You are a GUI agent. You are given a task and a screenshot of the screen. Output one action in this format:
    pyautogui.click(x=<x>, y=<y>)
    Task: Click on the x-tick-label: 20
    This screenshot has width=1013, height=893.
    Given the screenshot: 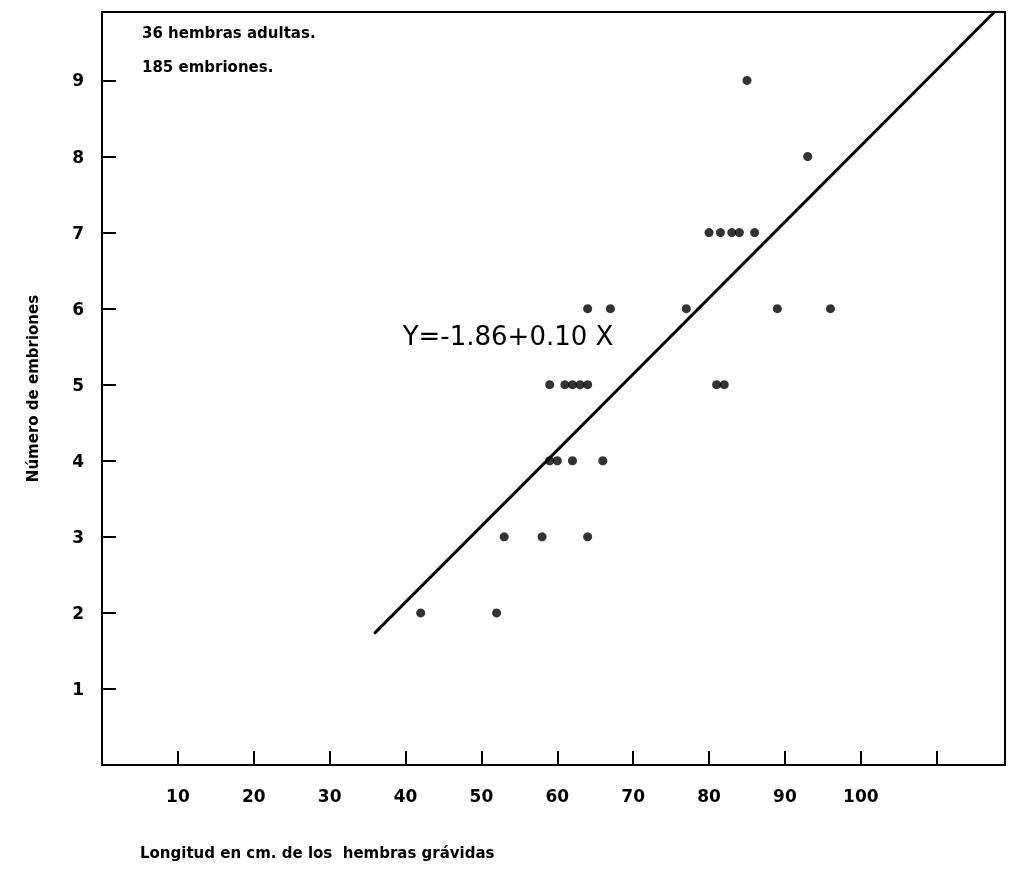 What is the action you would take?
    pyautogui.click(x=253, y=795)
    